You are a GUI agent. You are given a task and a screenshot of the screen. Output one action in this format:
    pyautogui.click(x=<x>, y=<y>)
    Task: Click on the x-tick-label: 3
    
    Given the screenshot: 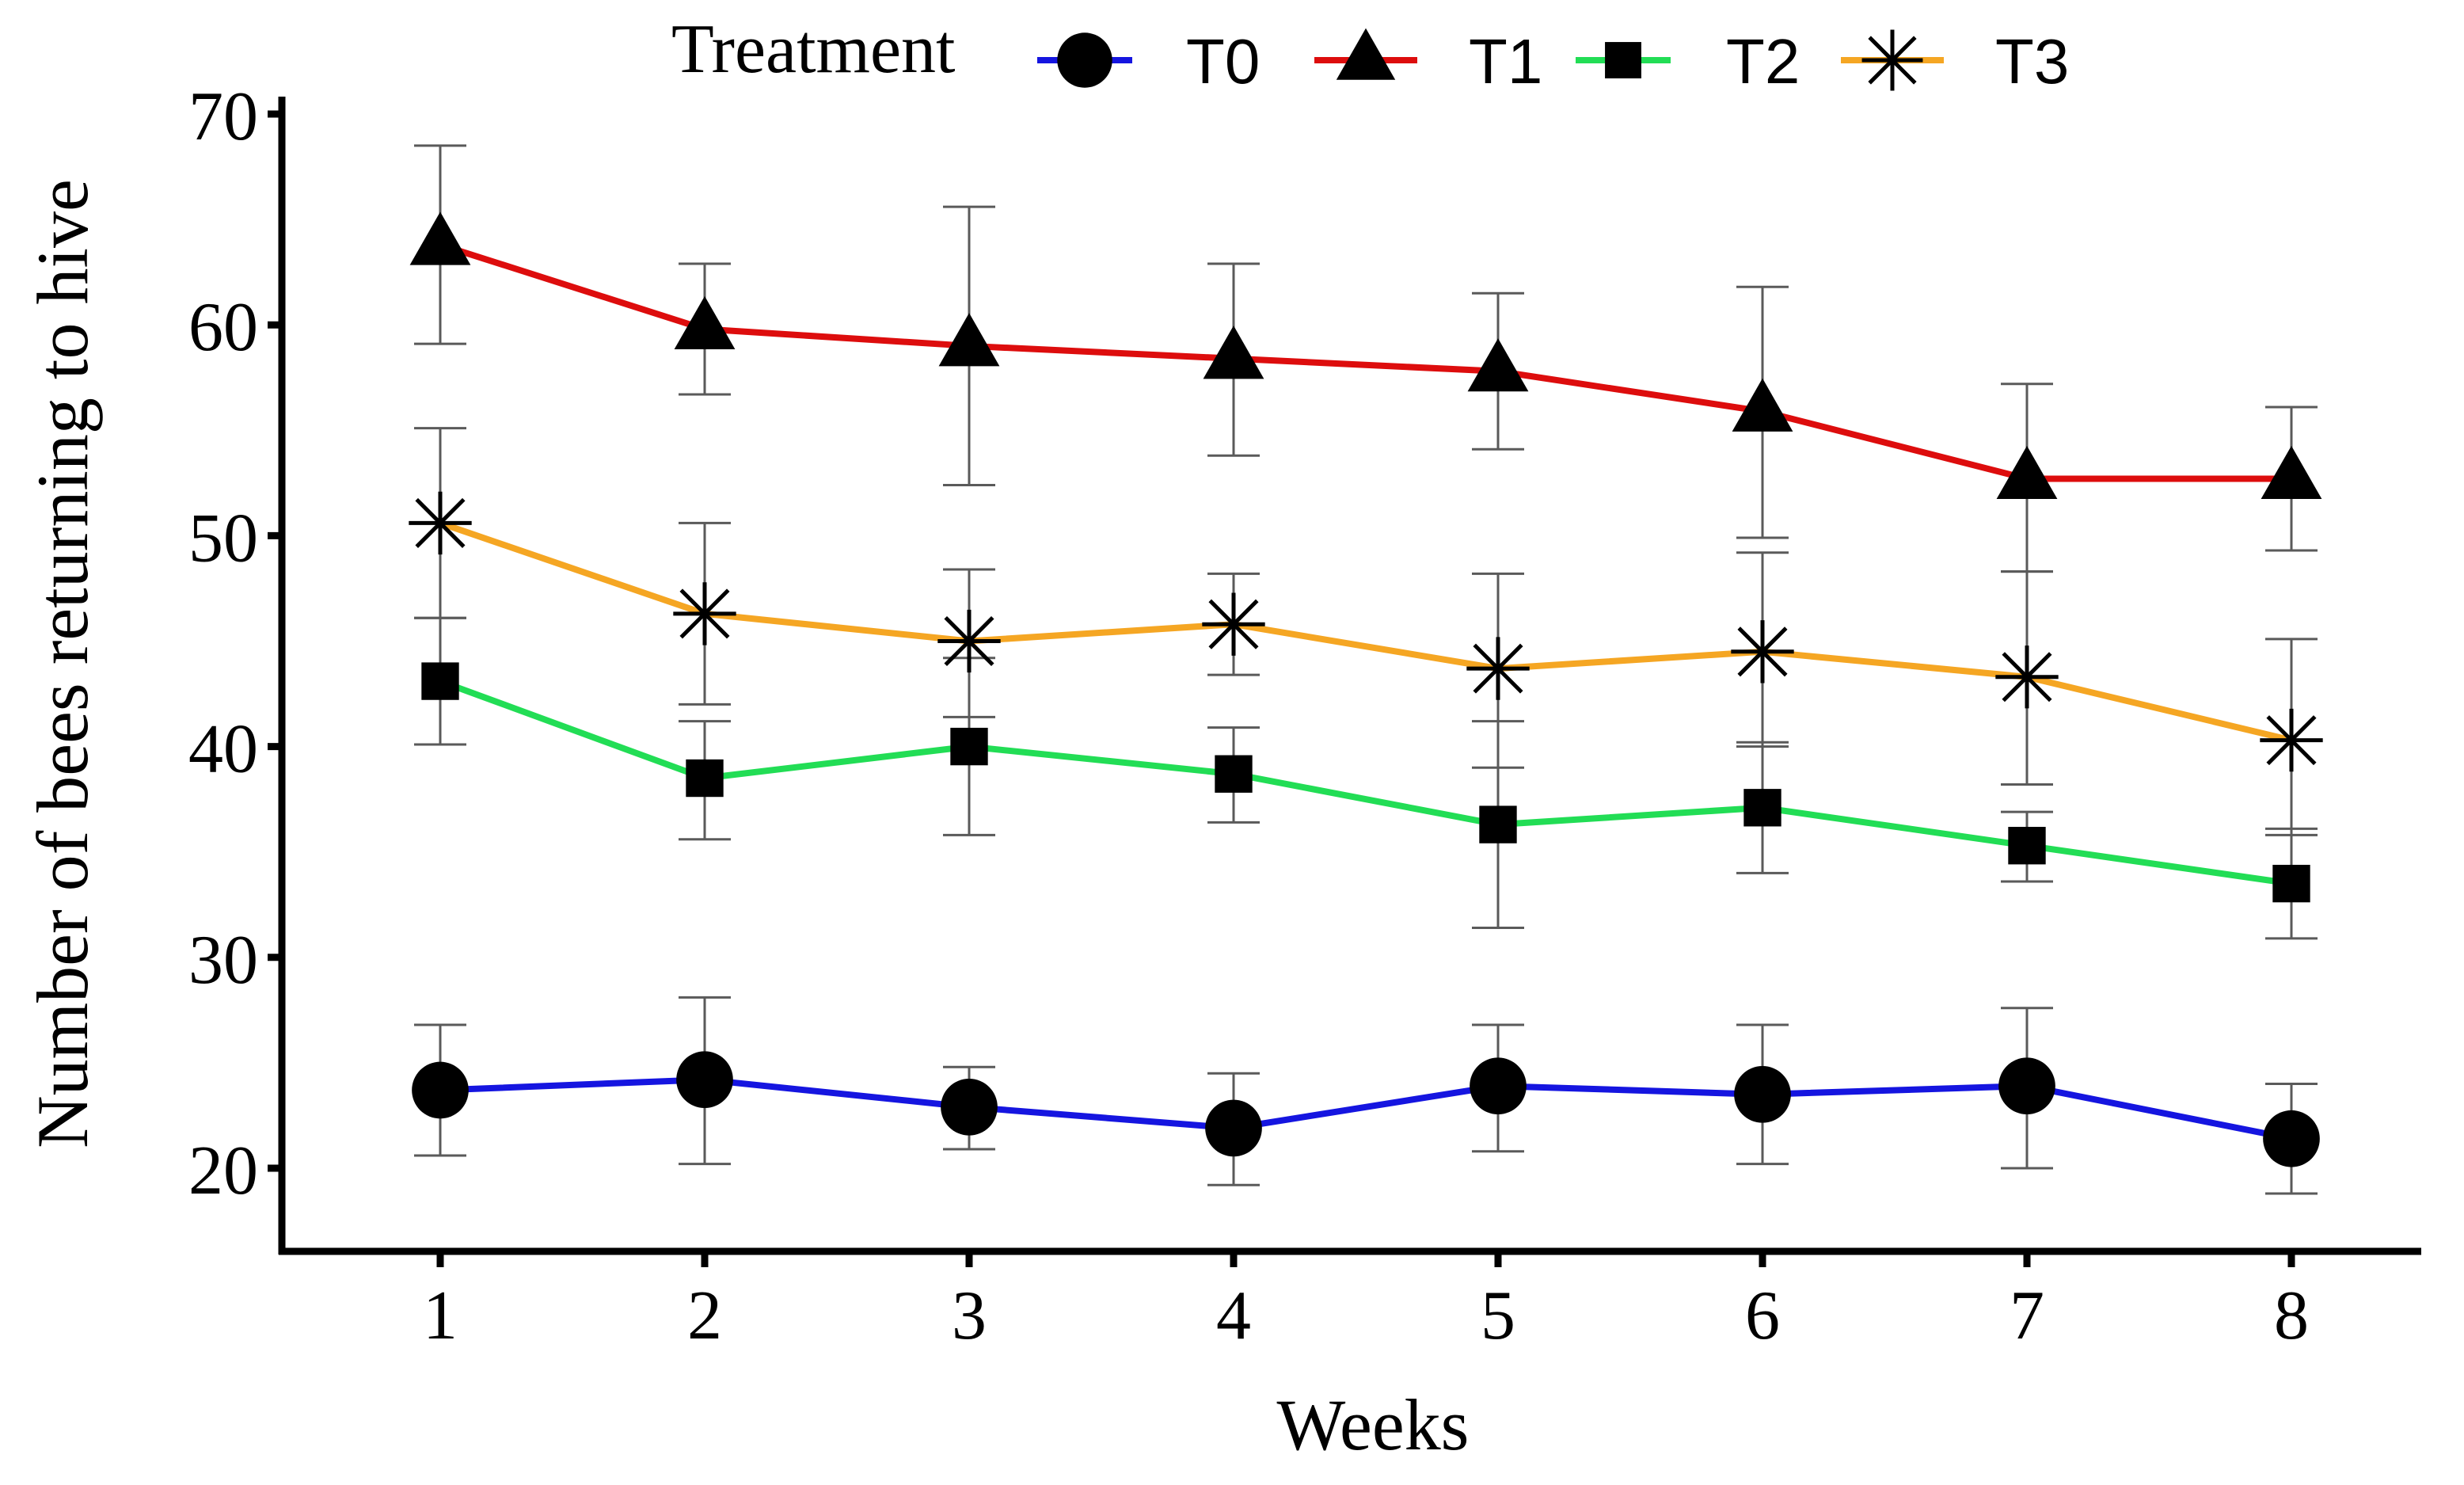 What is the action you would take?
    pyautogui.click(x=969, y=1315)
    